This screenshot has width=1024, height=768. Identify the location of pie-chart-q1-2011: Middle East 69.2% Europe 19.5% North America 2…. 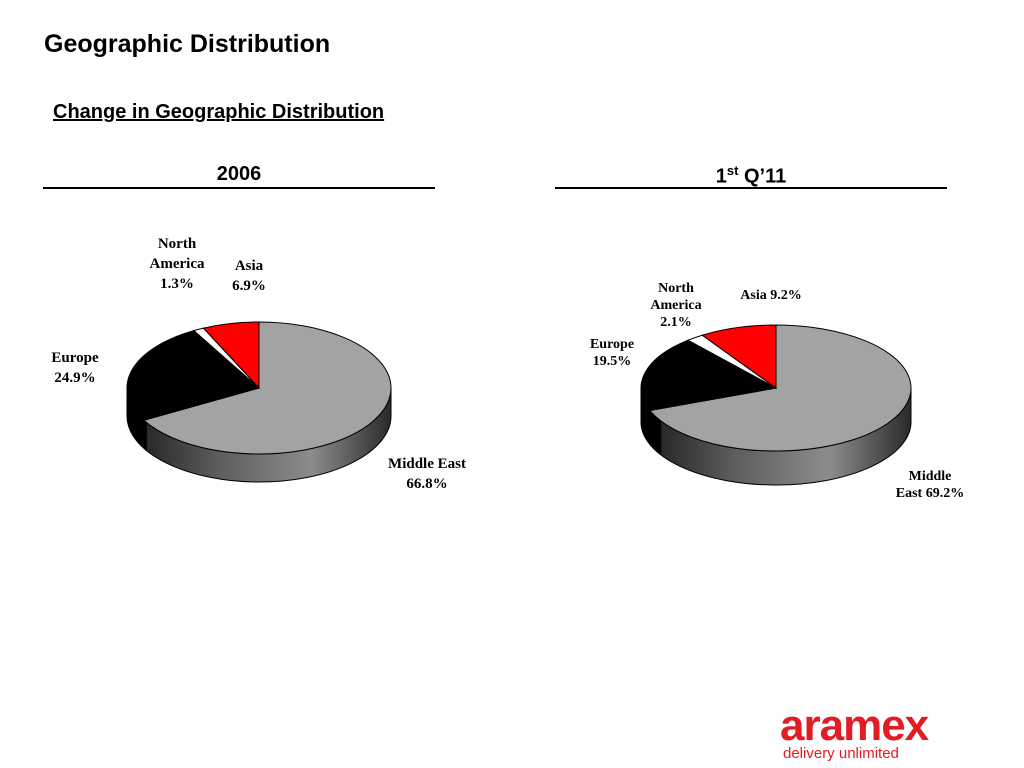
(777, 391).